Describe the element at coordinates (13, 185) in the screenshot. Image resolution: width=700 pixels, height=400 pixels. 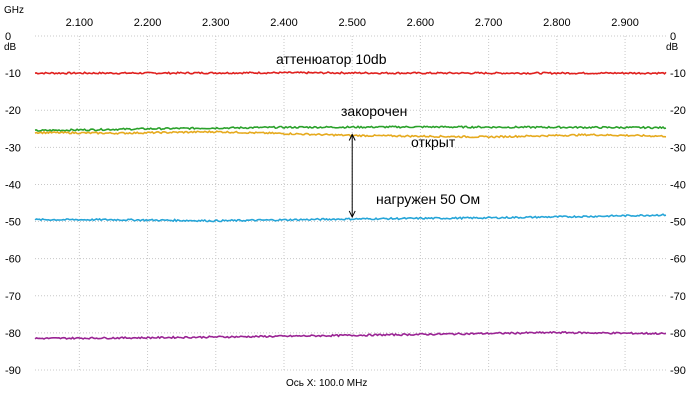
I see `y-tick-label-left: -40` at that location.